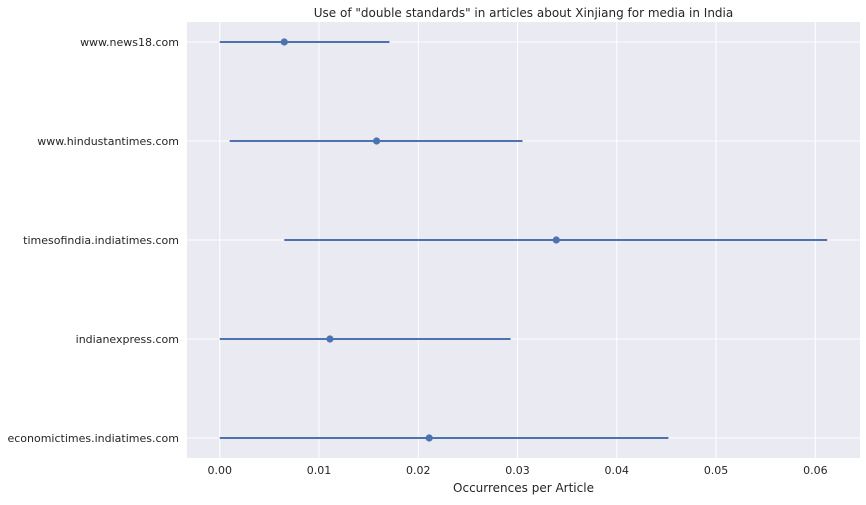  I want to click on y-tick-label: www.hindustantimes.com, so click(108, 141).